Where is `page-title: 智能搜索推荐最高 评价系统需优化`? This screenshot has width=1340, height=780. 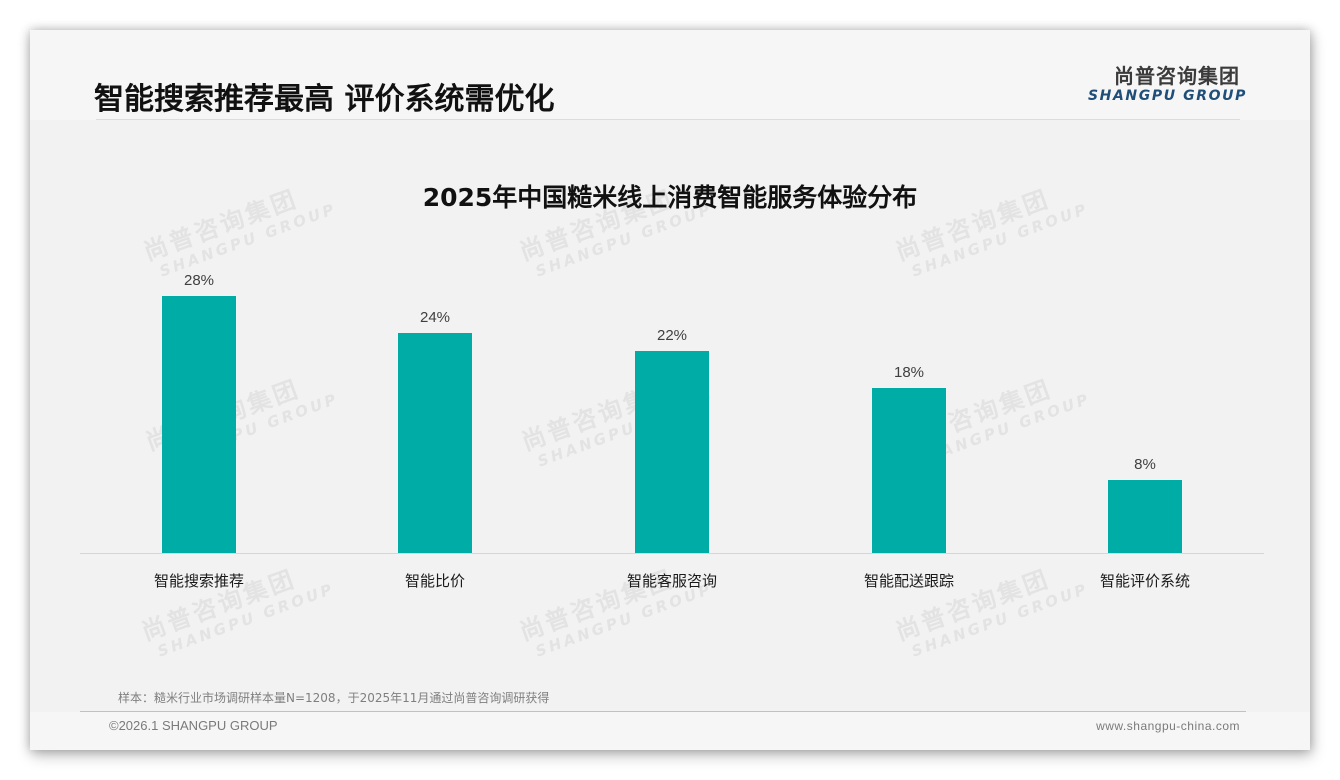
page-title: 智能搜索推荐最高 评价系统需优化 is located at coordinates (324, 99).